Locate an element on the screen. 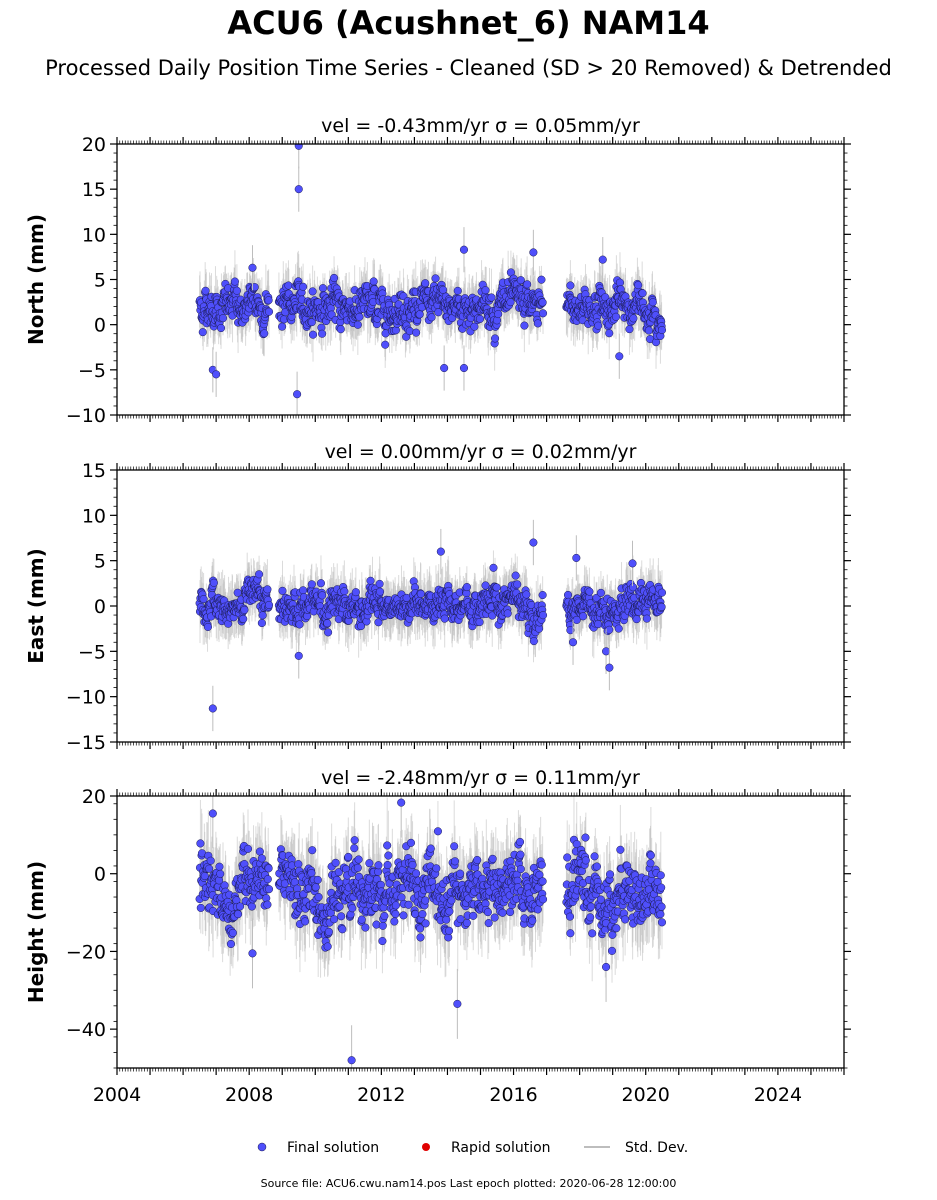 This screenshot has height=1200, width=937. y-axis-label: East (mm) is located at coordinates (36, 606).